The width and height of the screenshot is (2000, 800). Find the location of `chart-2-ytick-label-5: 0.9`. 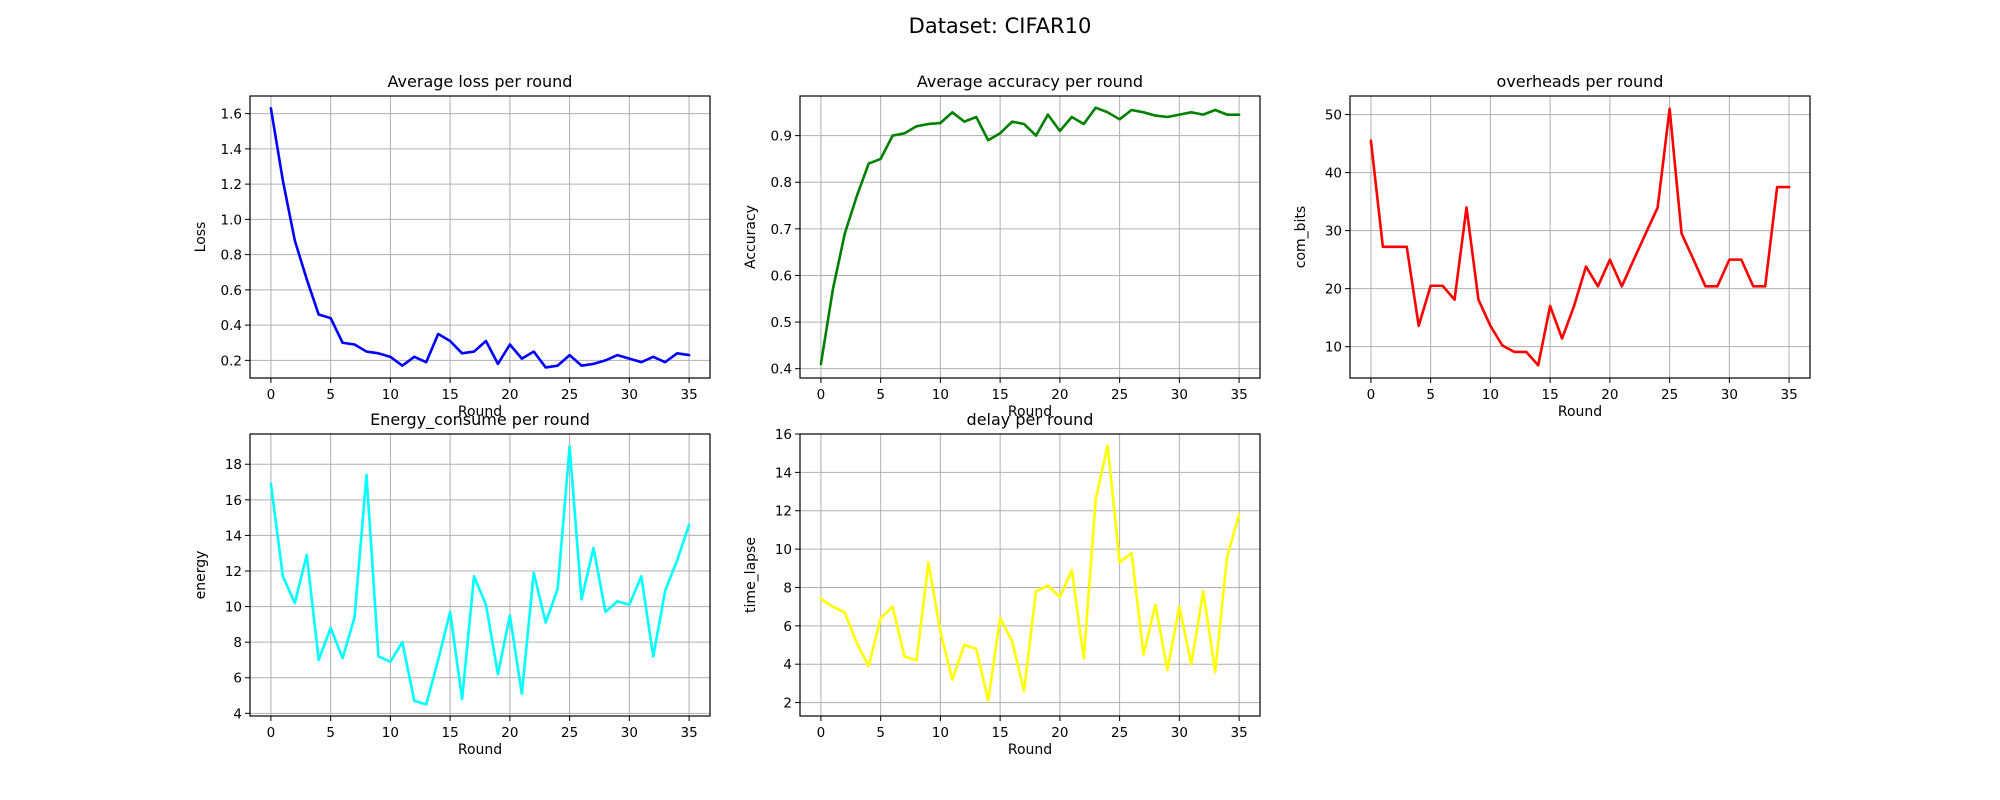

chart-2-ytick-label-5: 0.9 is located at coordinates (781, 137).